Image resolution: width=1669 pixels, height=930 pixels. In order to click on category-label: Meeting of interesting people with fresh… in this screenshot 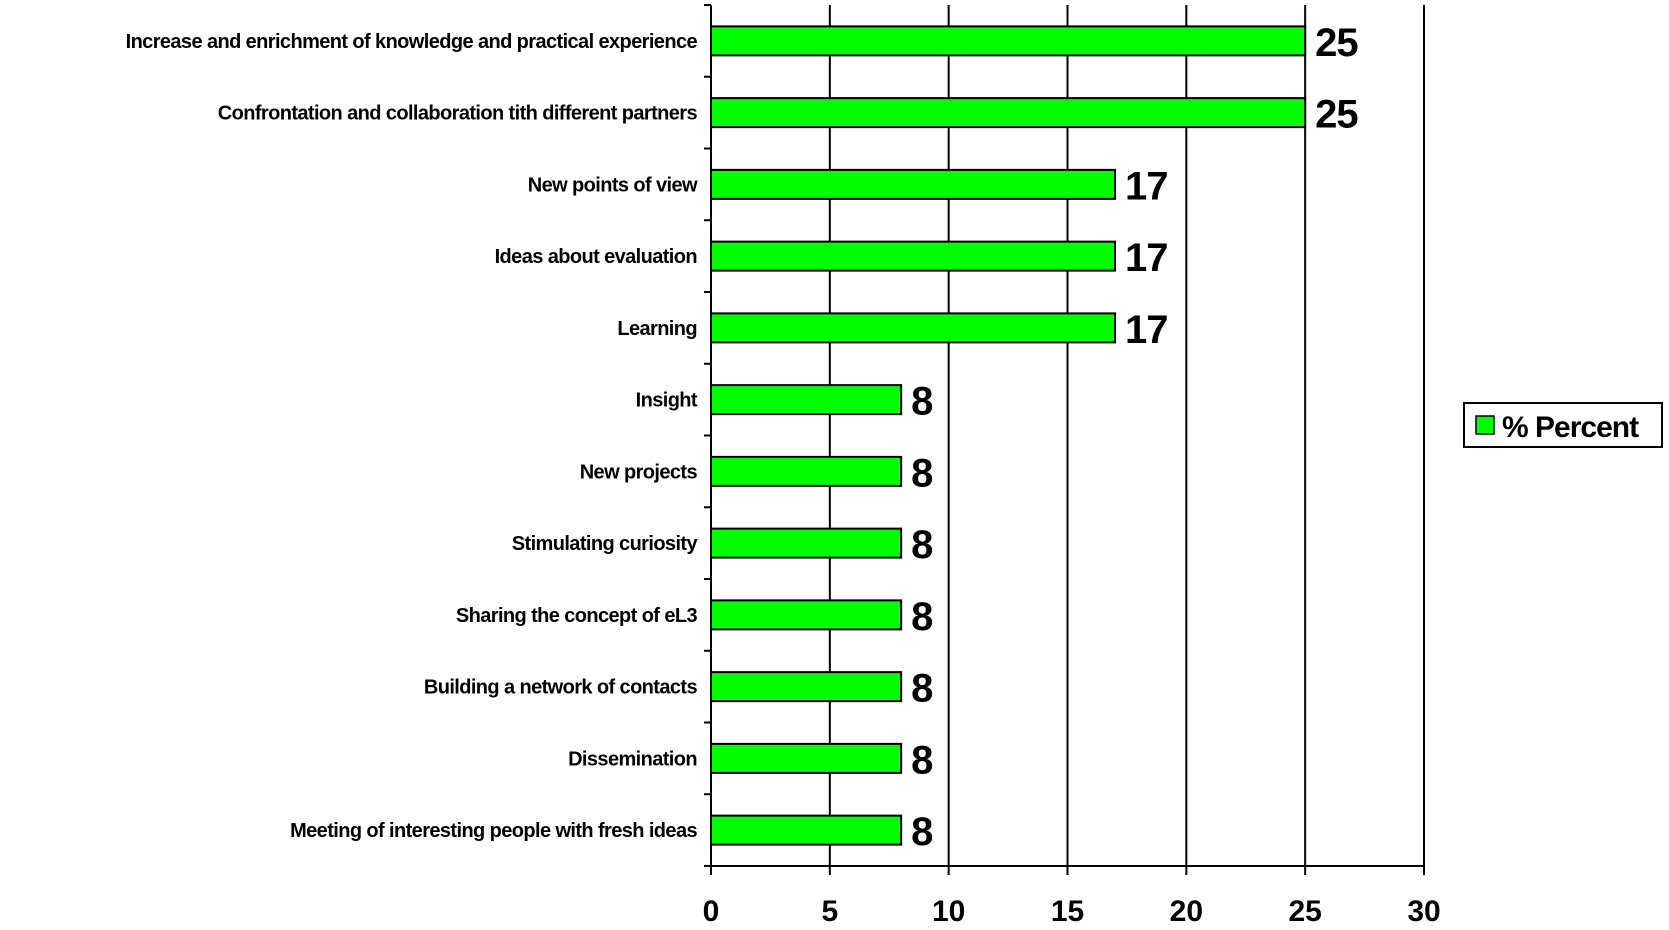, I will do `click(493, 831)`.